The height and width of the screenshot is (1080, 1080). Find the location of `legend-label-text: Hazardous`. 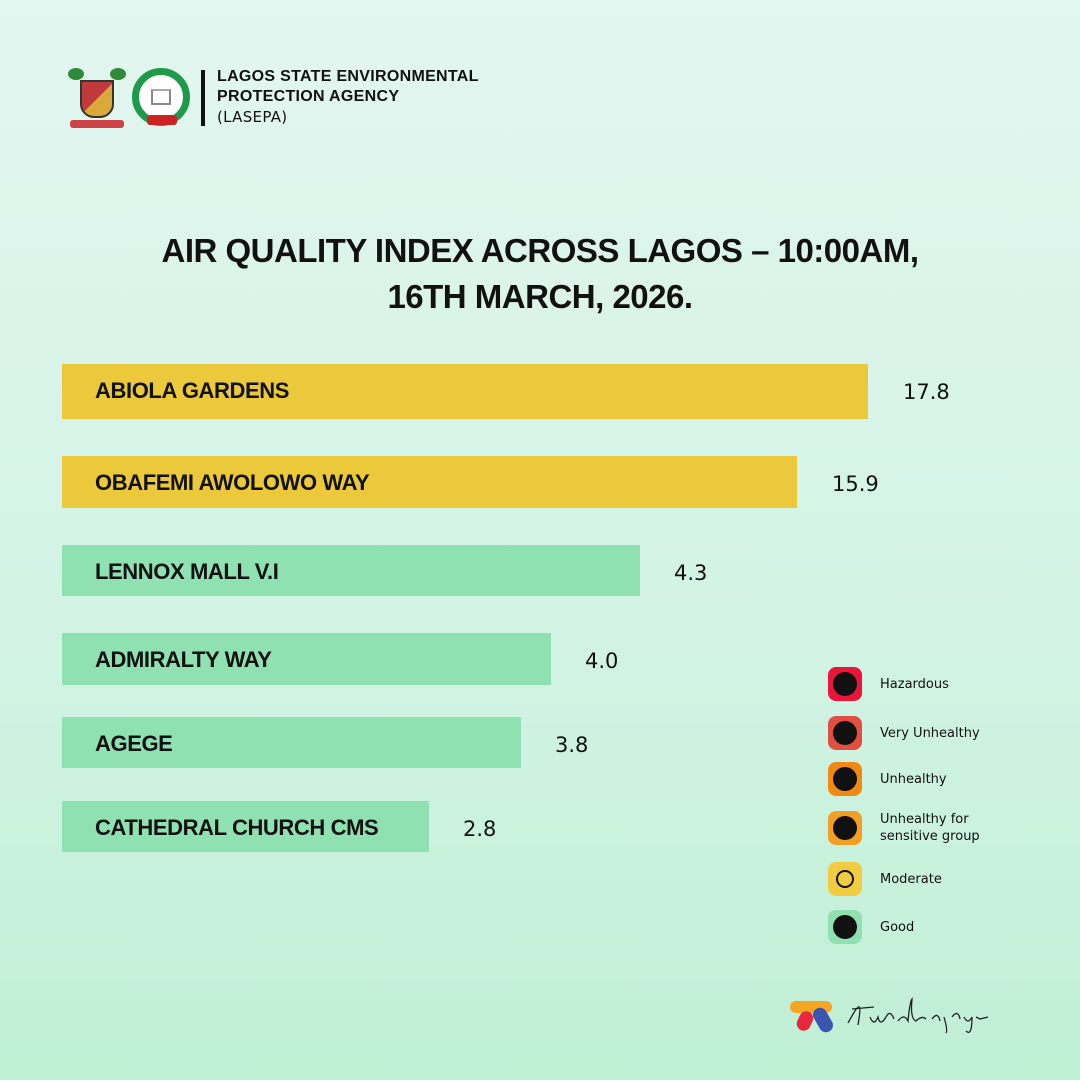

legend-label-text: Hazardous is located at coordinates (914, 684).